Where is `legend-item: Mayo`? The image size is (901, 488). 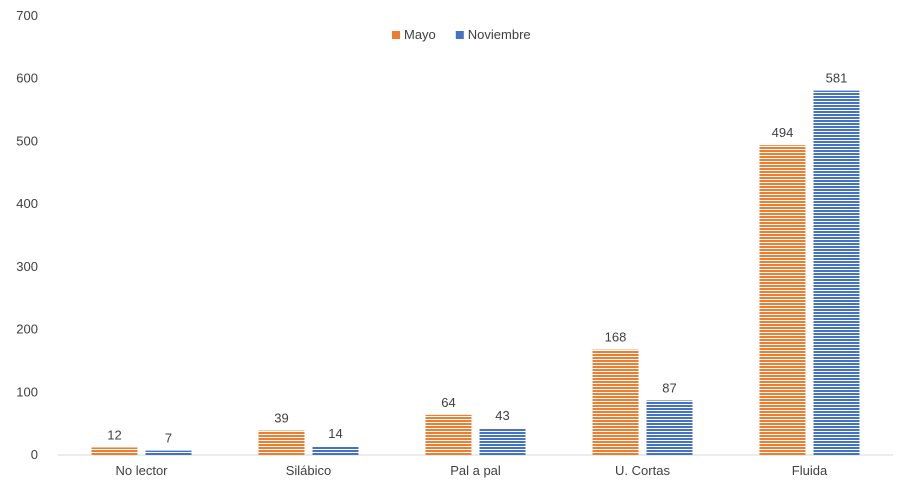 legend-item: Mayo is located at coordinates (414, 34).